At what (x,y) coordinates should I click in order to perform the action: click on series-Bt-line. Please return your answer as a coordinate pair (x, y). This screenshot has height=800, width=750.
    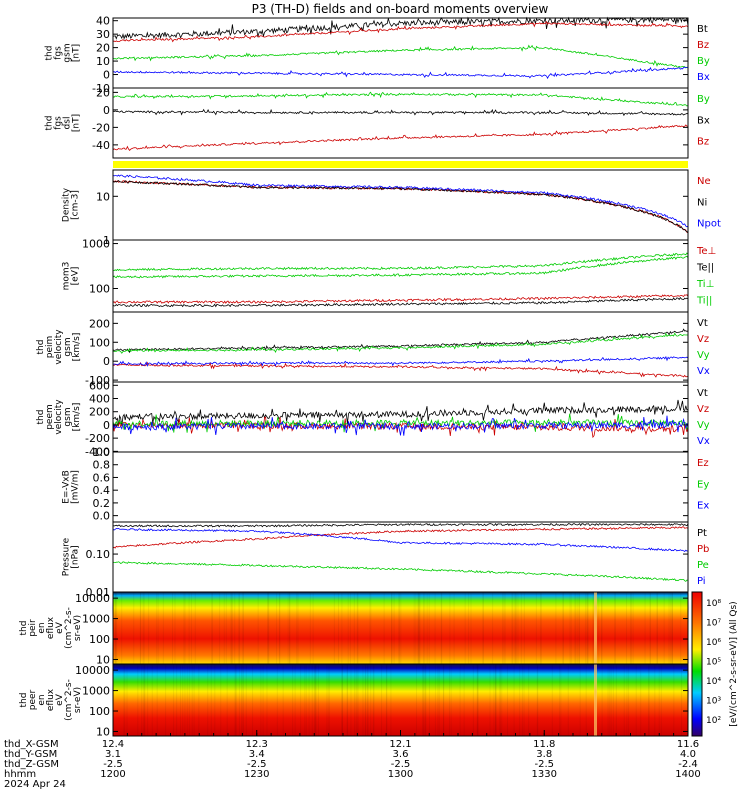
    Looking at the image, I should click on (400, 28).